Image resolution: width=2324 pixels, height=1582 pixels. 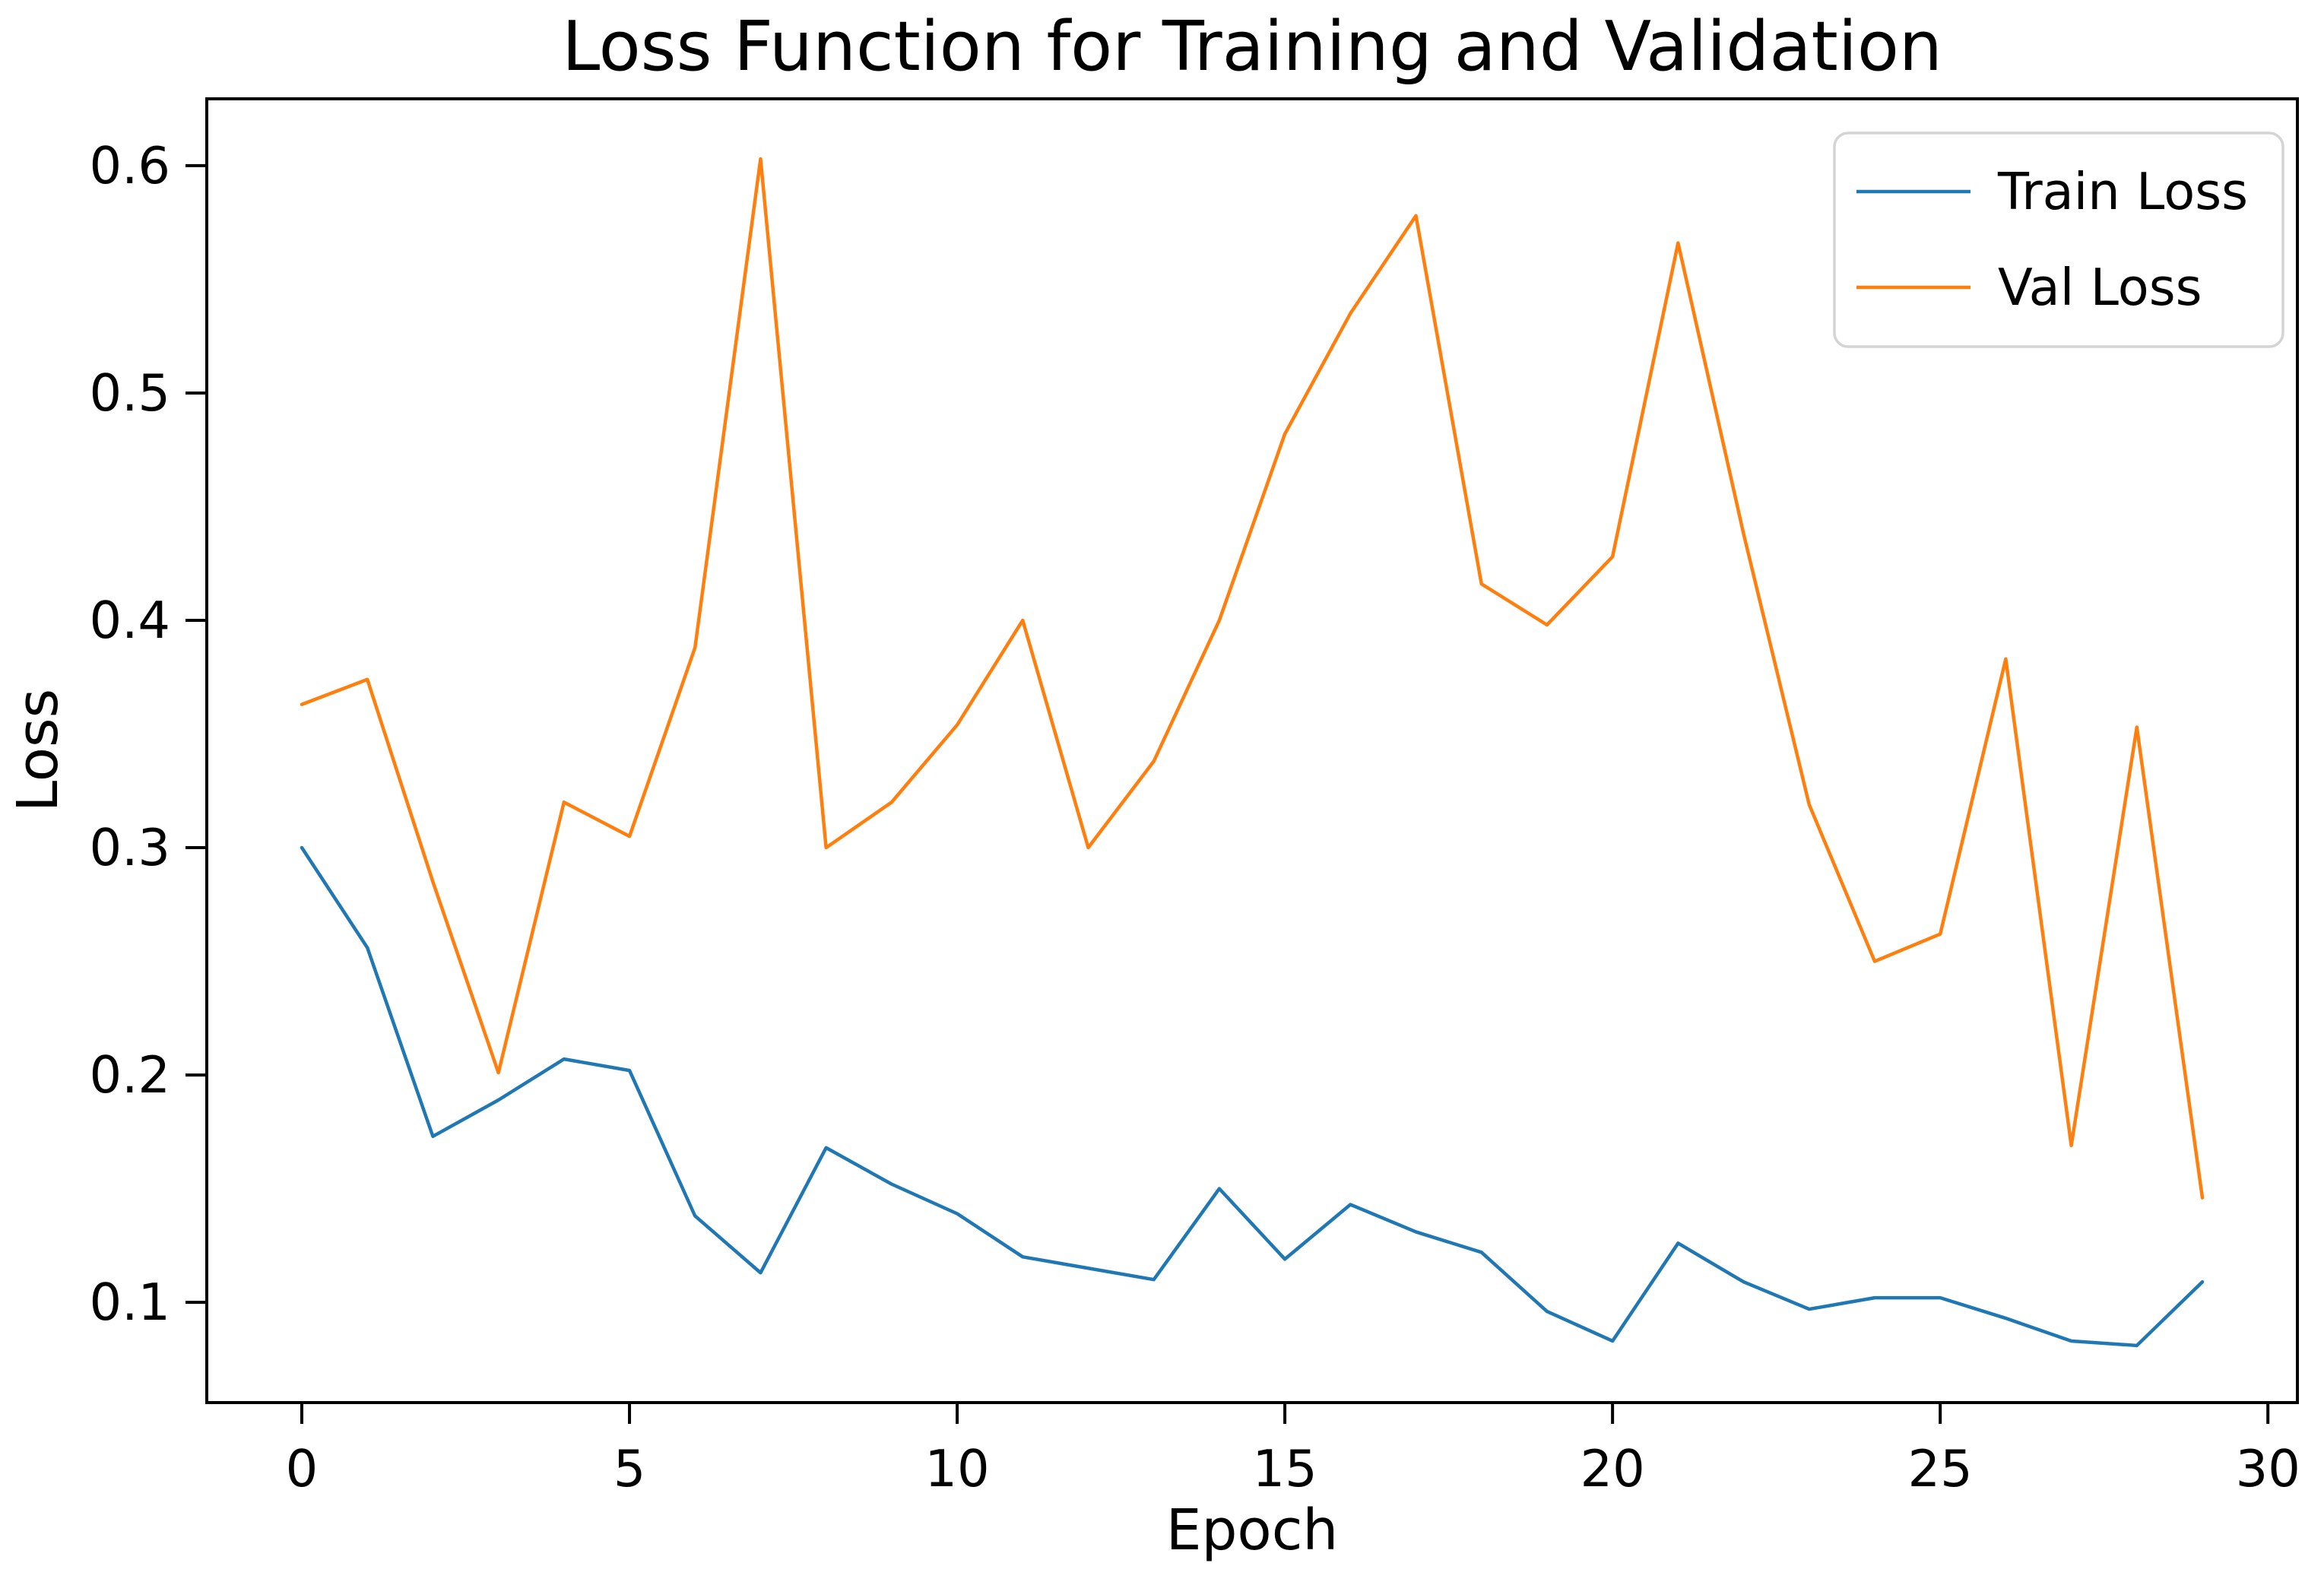 What do you see at coordinates (629, 1468) in the screenshot?
I see `x-tick-label: 5` at bounding box center [629, 1468].